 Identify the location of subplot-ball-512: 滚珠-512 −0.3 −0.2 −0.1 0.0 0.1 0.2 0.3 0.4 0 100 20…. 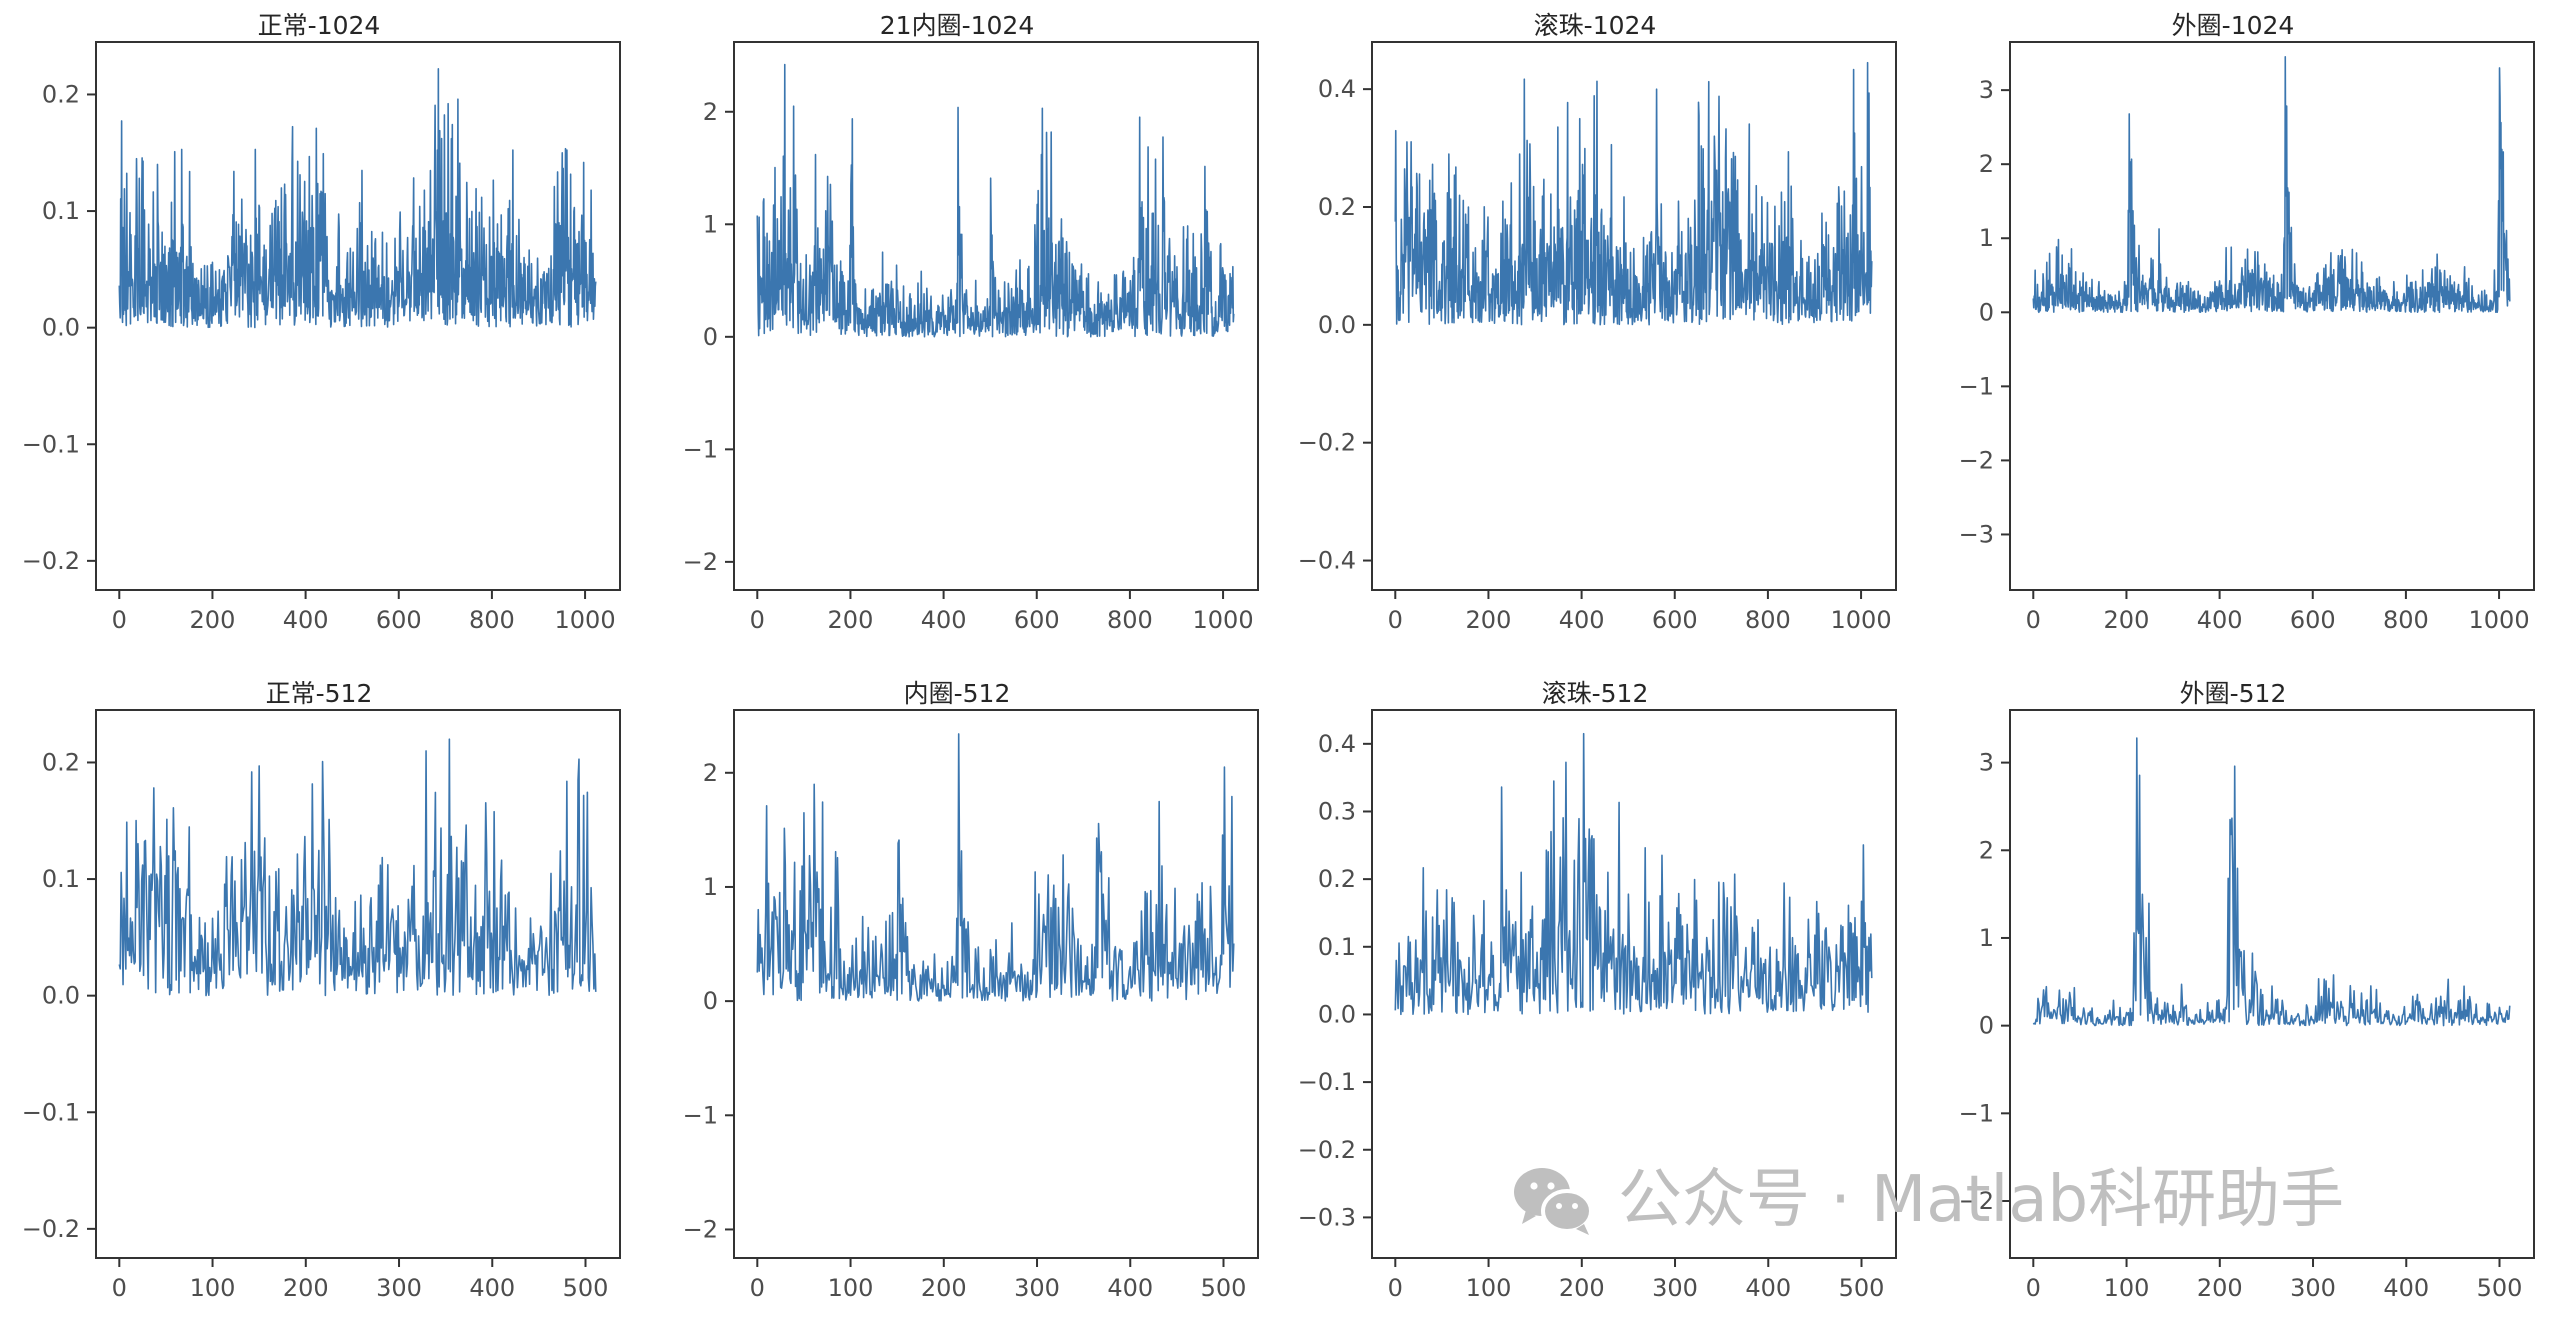
(1595, 1002).